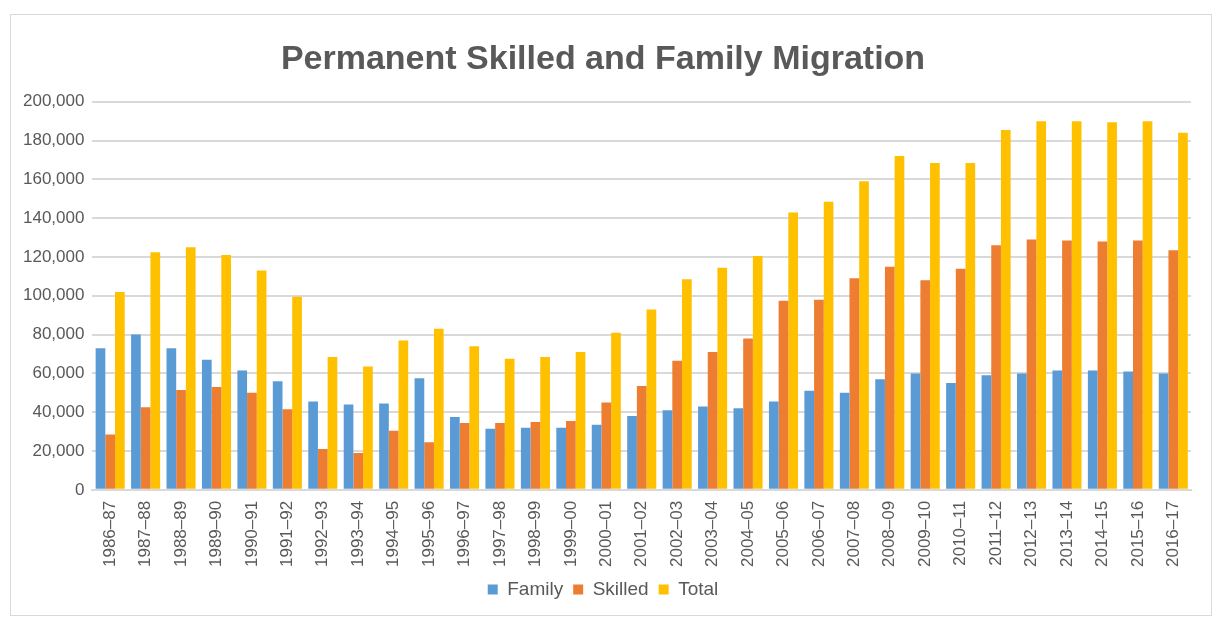 This screenshot has width=1221, height=617. I want to click on x-tick-label: 2004–05, so click(747, 534).